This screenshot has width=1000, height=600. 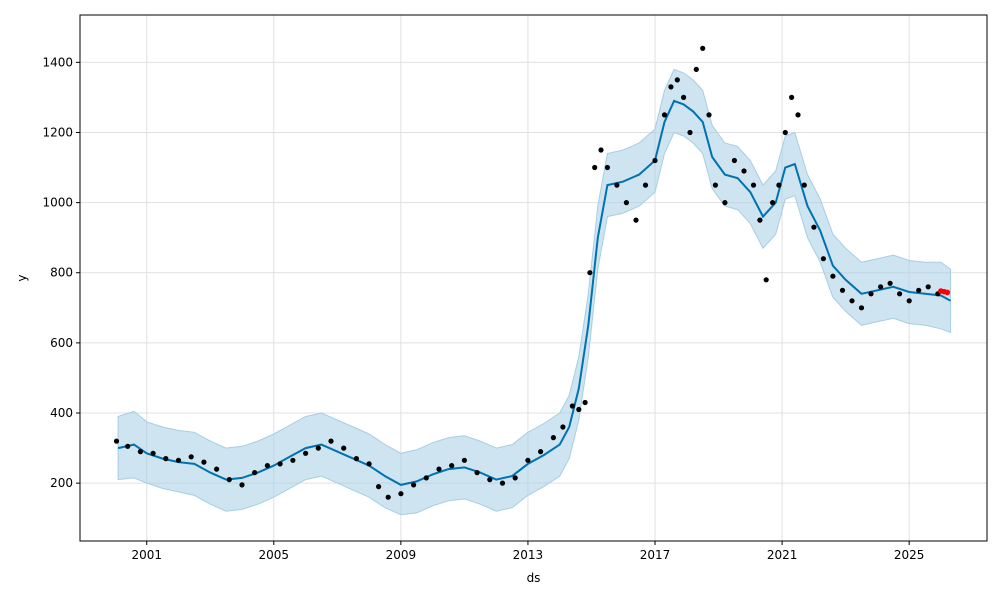 I want to click on x-axis-ticks: 2001 2005 2009 2013 2017 2021 2025, so click(x=527, y=551).